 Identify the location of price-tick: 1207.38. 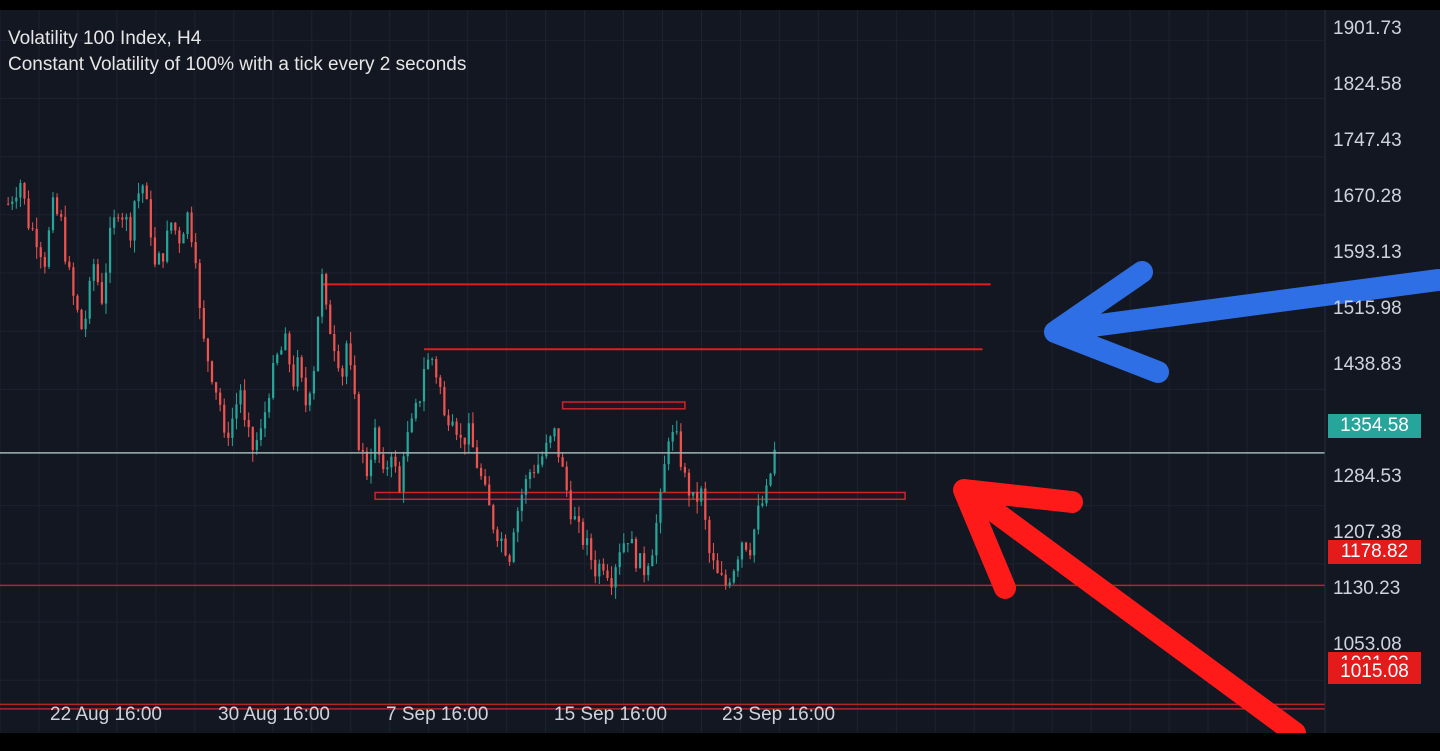
(1367, 532).